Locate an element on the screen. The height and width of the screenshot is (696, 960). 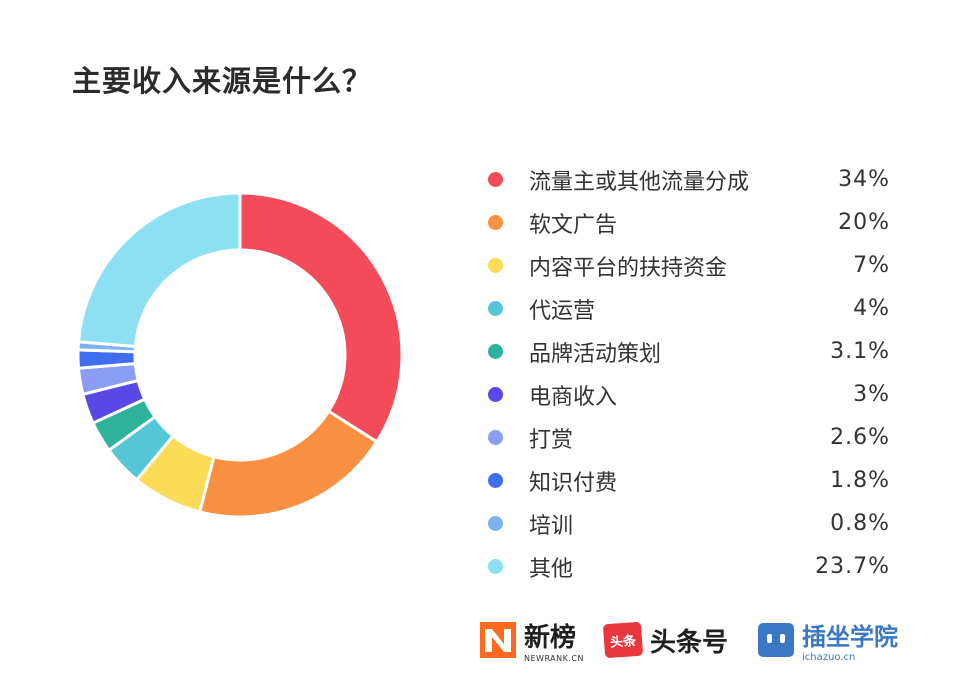
legend-label: 其他 is located at coordinates (551, 569).